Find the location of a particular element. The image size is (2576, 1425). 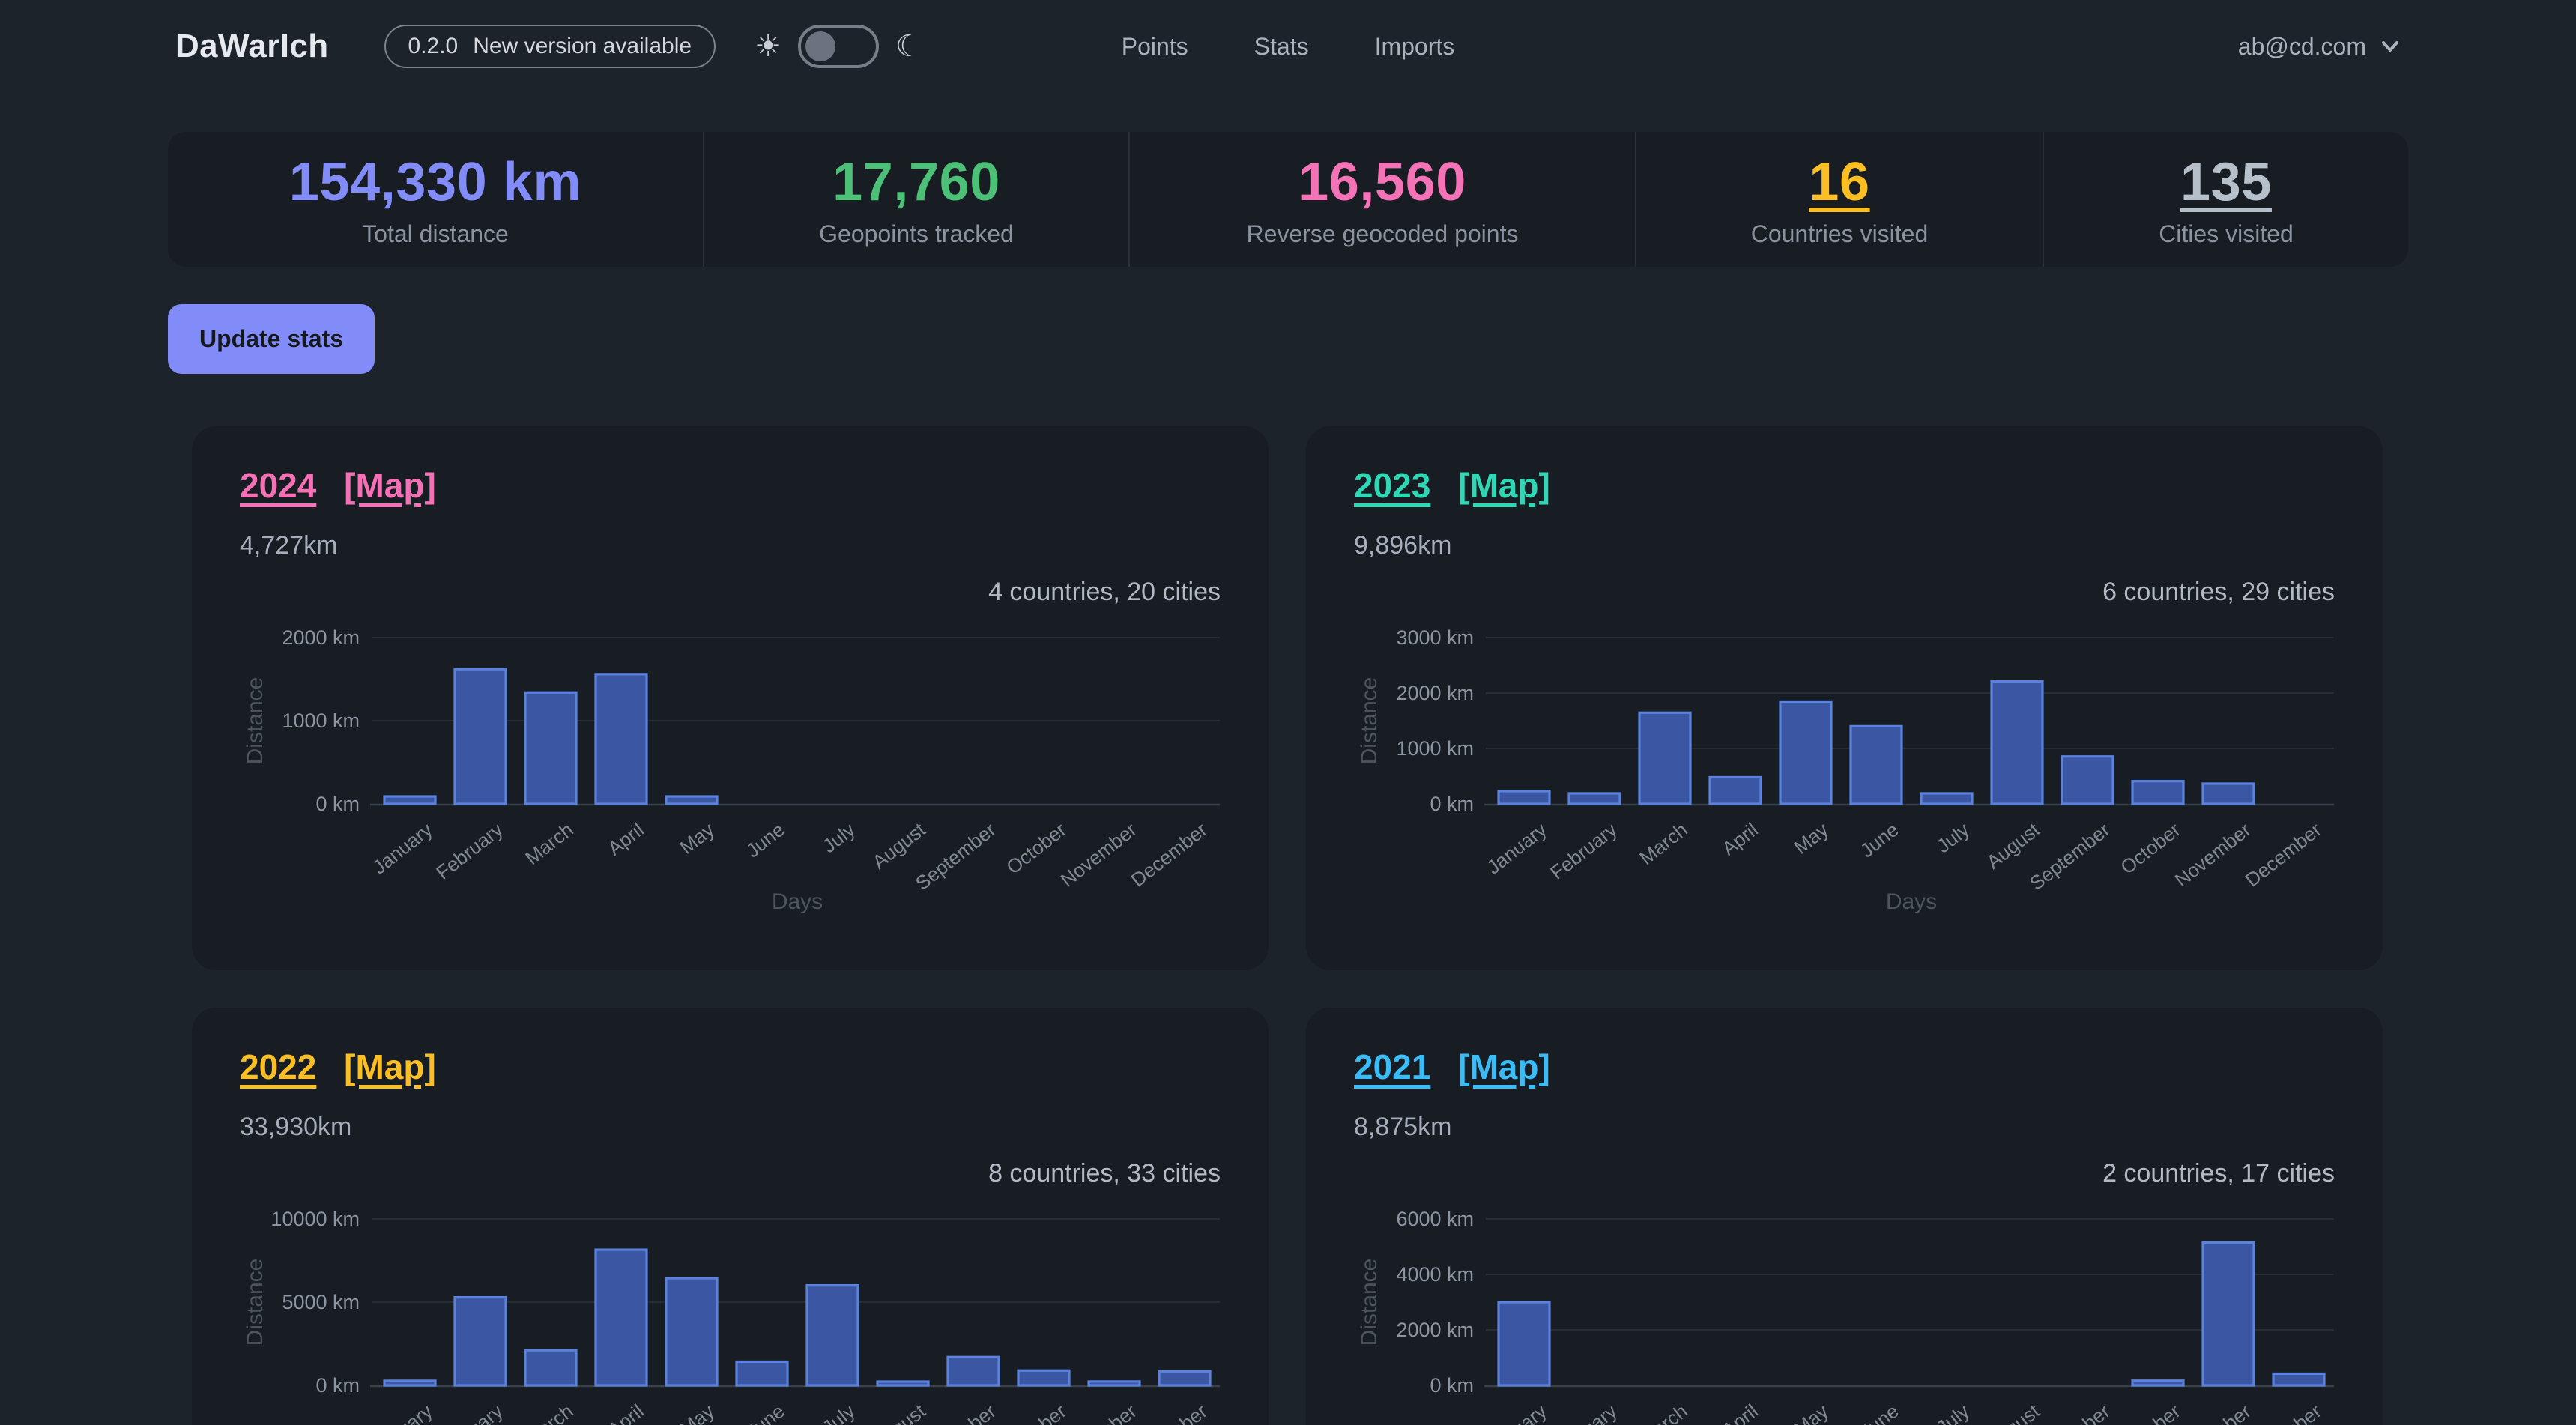

year-link: 2022 is located at coordinates (278, 1066).